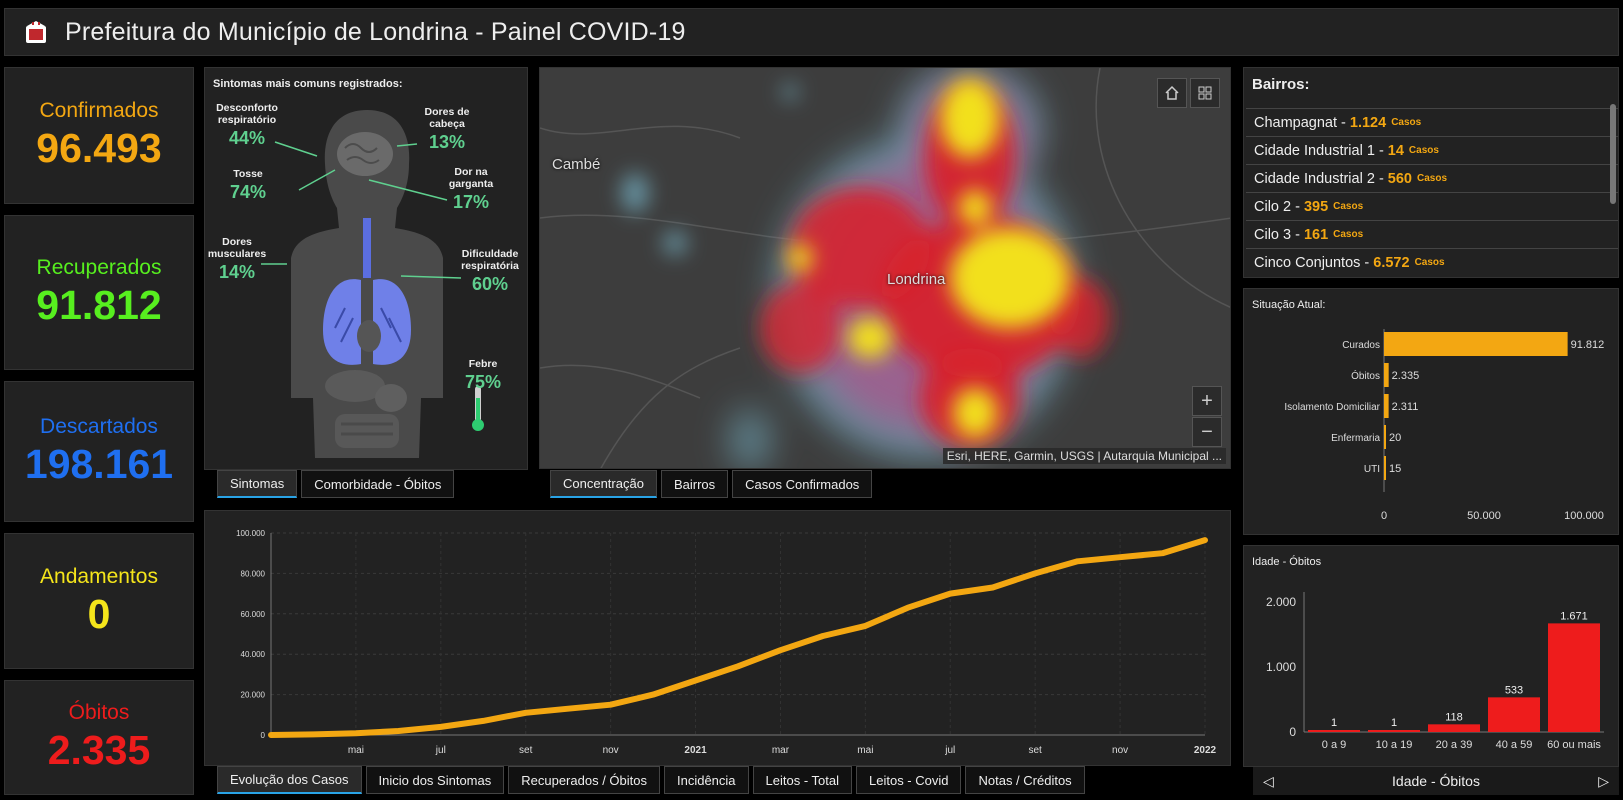 This screenshot has height=800, width=1623. What do you see at coordinates (706, 780) in the screenshot?
I see `tab-incidencia: Incidência` at bounding box center [706, 780].